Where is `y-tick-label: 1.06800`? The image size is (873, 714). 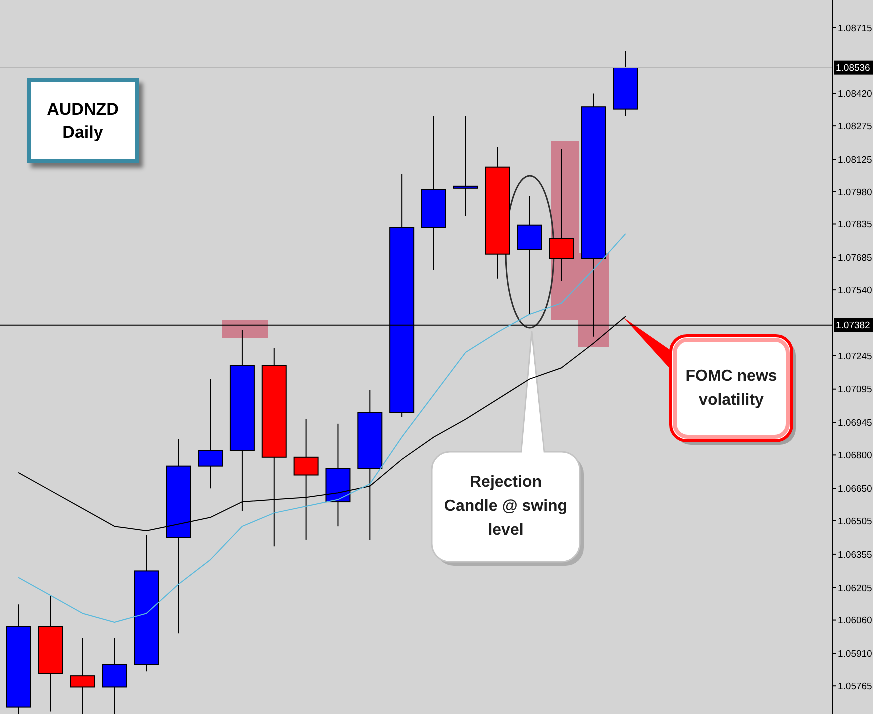 y-tick-label: 1.06800 is located at coordinates (855, 456).